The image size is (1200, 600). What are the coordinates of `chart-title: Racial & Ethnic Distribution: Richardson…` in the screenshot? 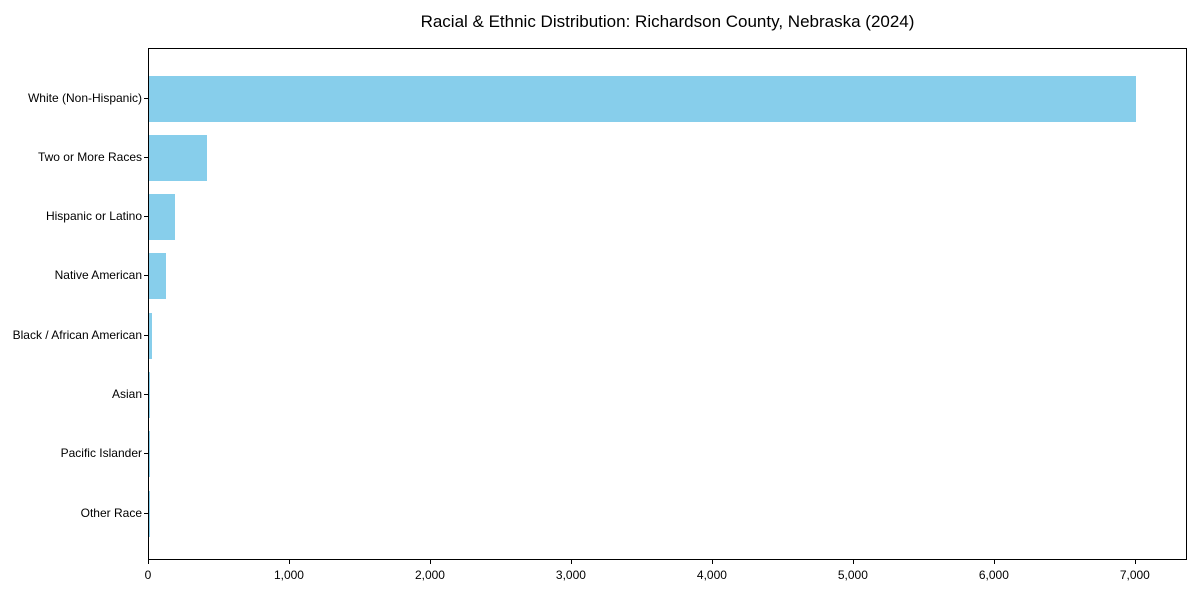 It's located at (667, 21).